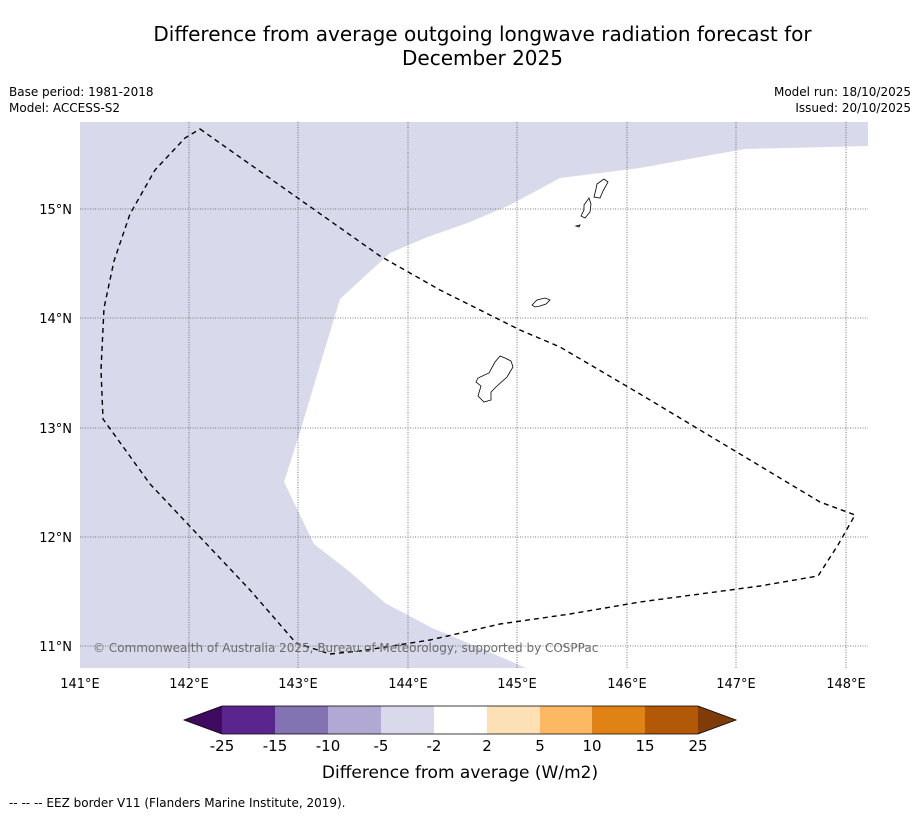 The width and height of the screenshot is (919, 816). What do you see at coordinates (842, 92) in the screenshot?
I see `model-run: Model run: 18/10/2025` at bounding box center [842, 92].